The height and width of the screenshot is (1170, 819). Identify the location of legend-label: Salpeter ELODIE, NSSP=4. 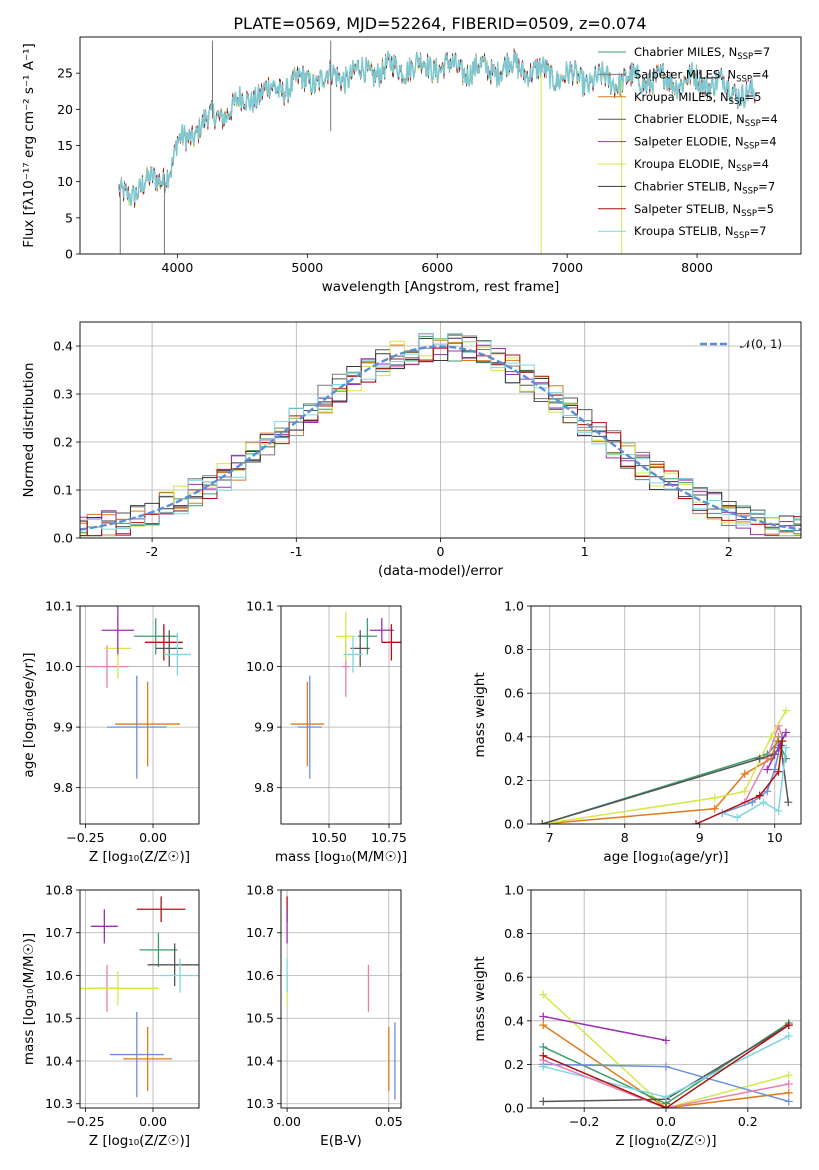
(705, 143).